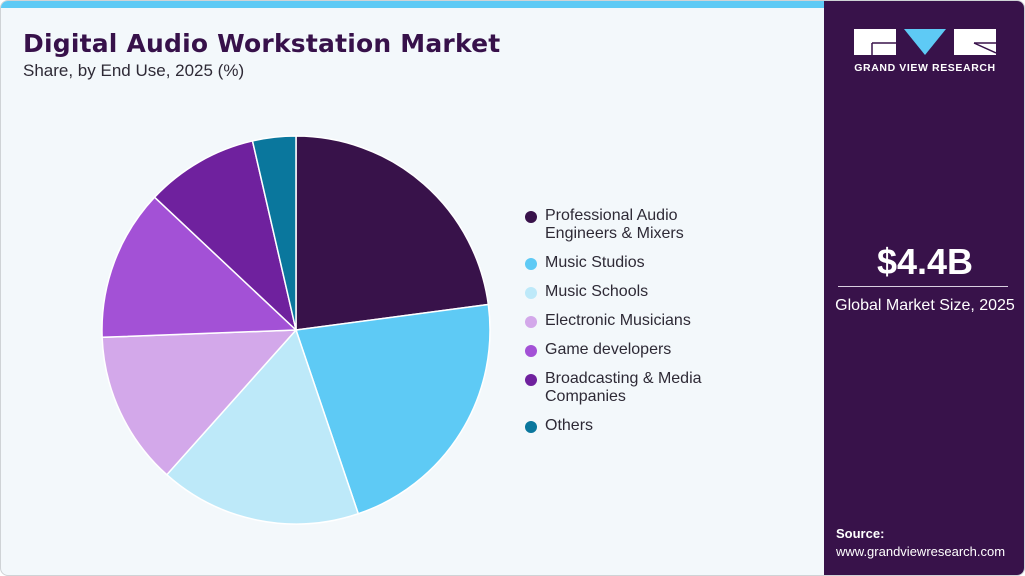 This screenshot has height=576, width=1025. Describe the element at coordinates (412, 4) in the screenshot. I see `accent-bar` at that location.